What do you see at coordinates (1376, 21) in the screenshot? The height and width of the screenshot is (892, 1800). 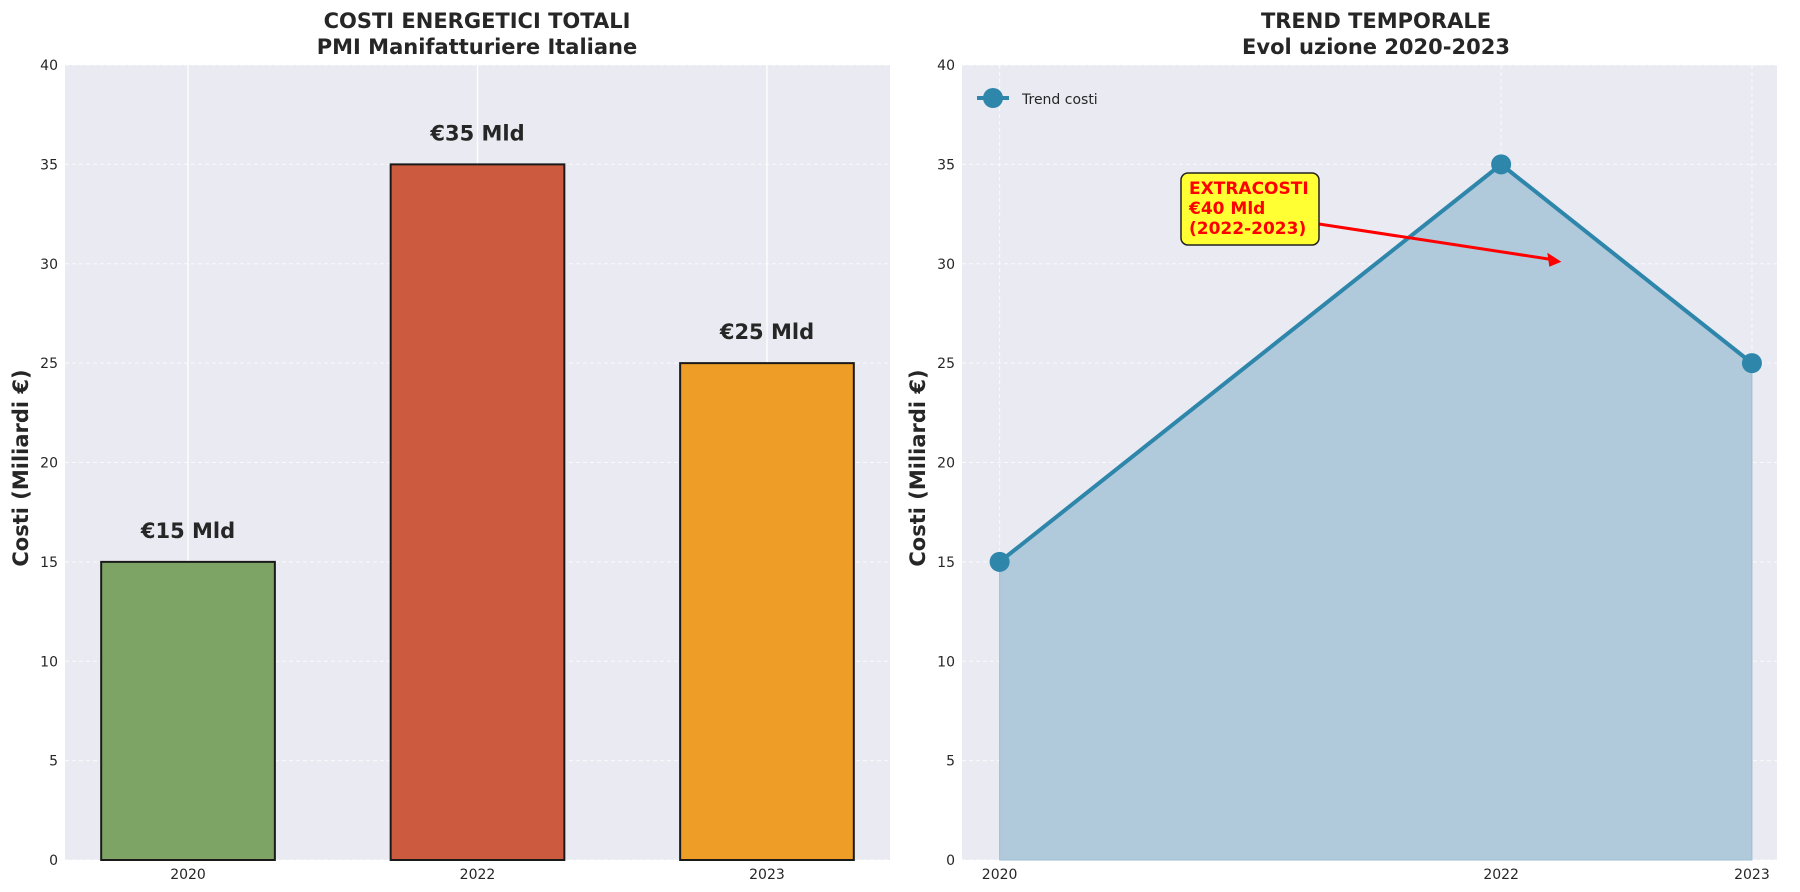 I see `trend-chart-title: TREND TEMPORALE` at bounding box center [1376, 21].